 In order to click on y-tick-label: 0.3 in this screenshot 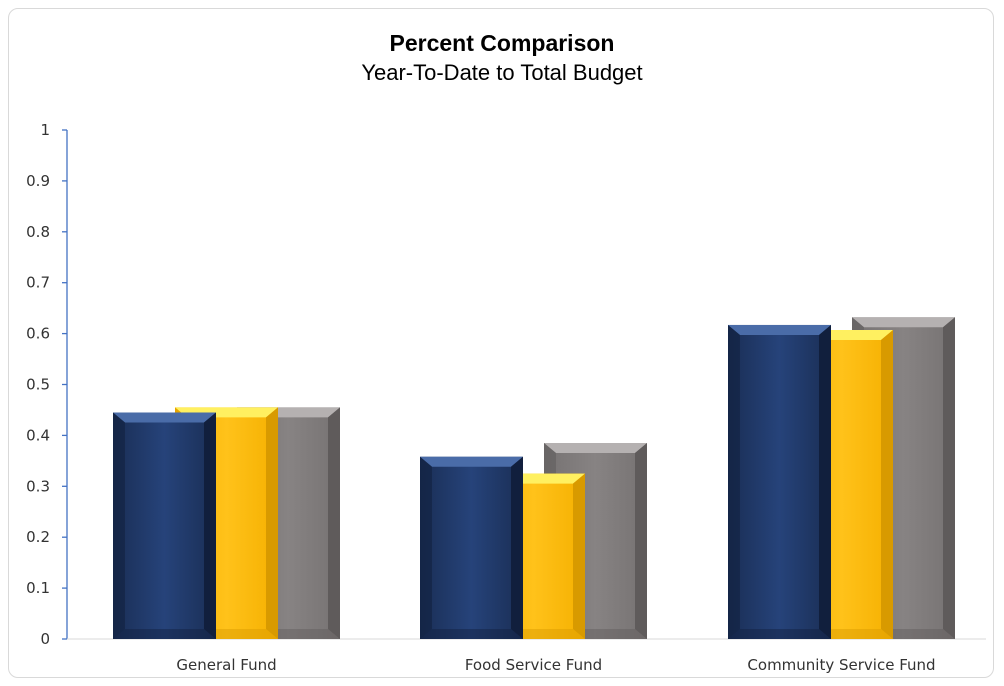, I will do `click(38, 486)`.